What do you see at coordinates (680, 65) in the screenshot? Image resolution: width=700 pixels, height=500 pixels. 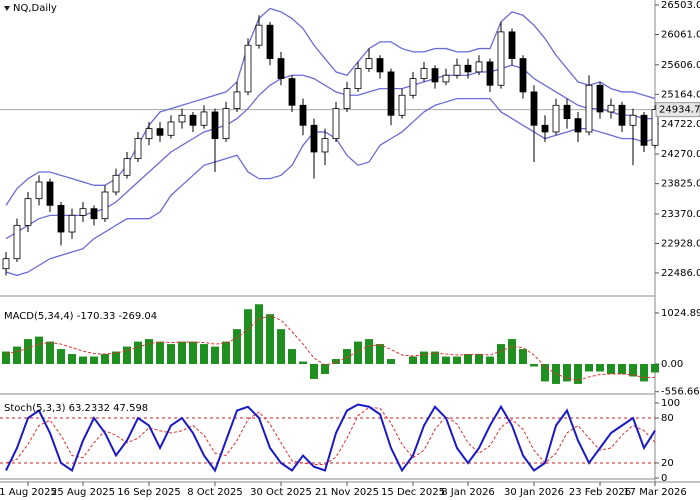 I see `y-tick-label: 25606.0` at bounding box center [680, 65].